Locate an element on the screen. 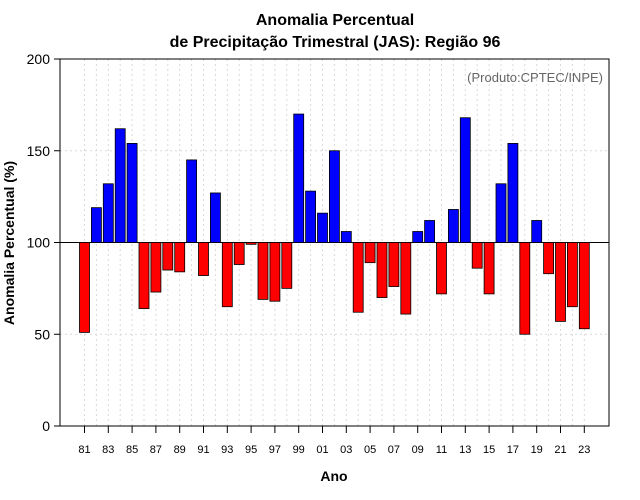 The width and height of the screenshot is (640, 500). x-tick-label: 85 is located at coordinates (132, 450).